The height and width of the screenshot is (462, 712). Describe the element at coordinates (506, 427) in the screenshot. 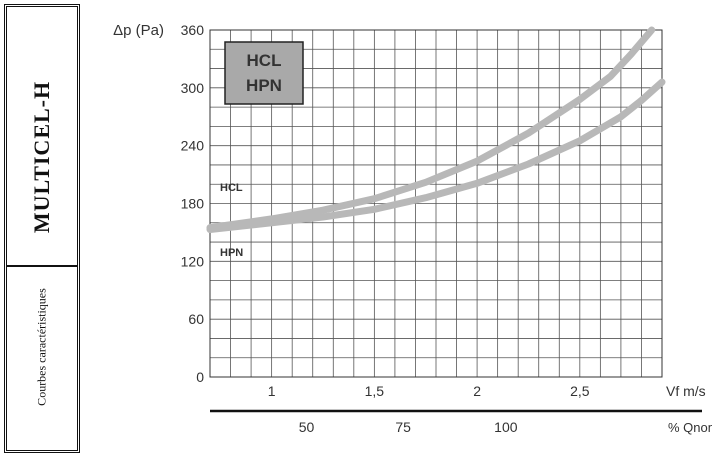

I see `secondary-x-tick-label: 100` at that location.